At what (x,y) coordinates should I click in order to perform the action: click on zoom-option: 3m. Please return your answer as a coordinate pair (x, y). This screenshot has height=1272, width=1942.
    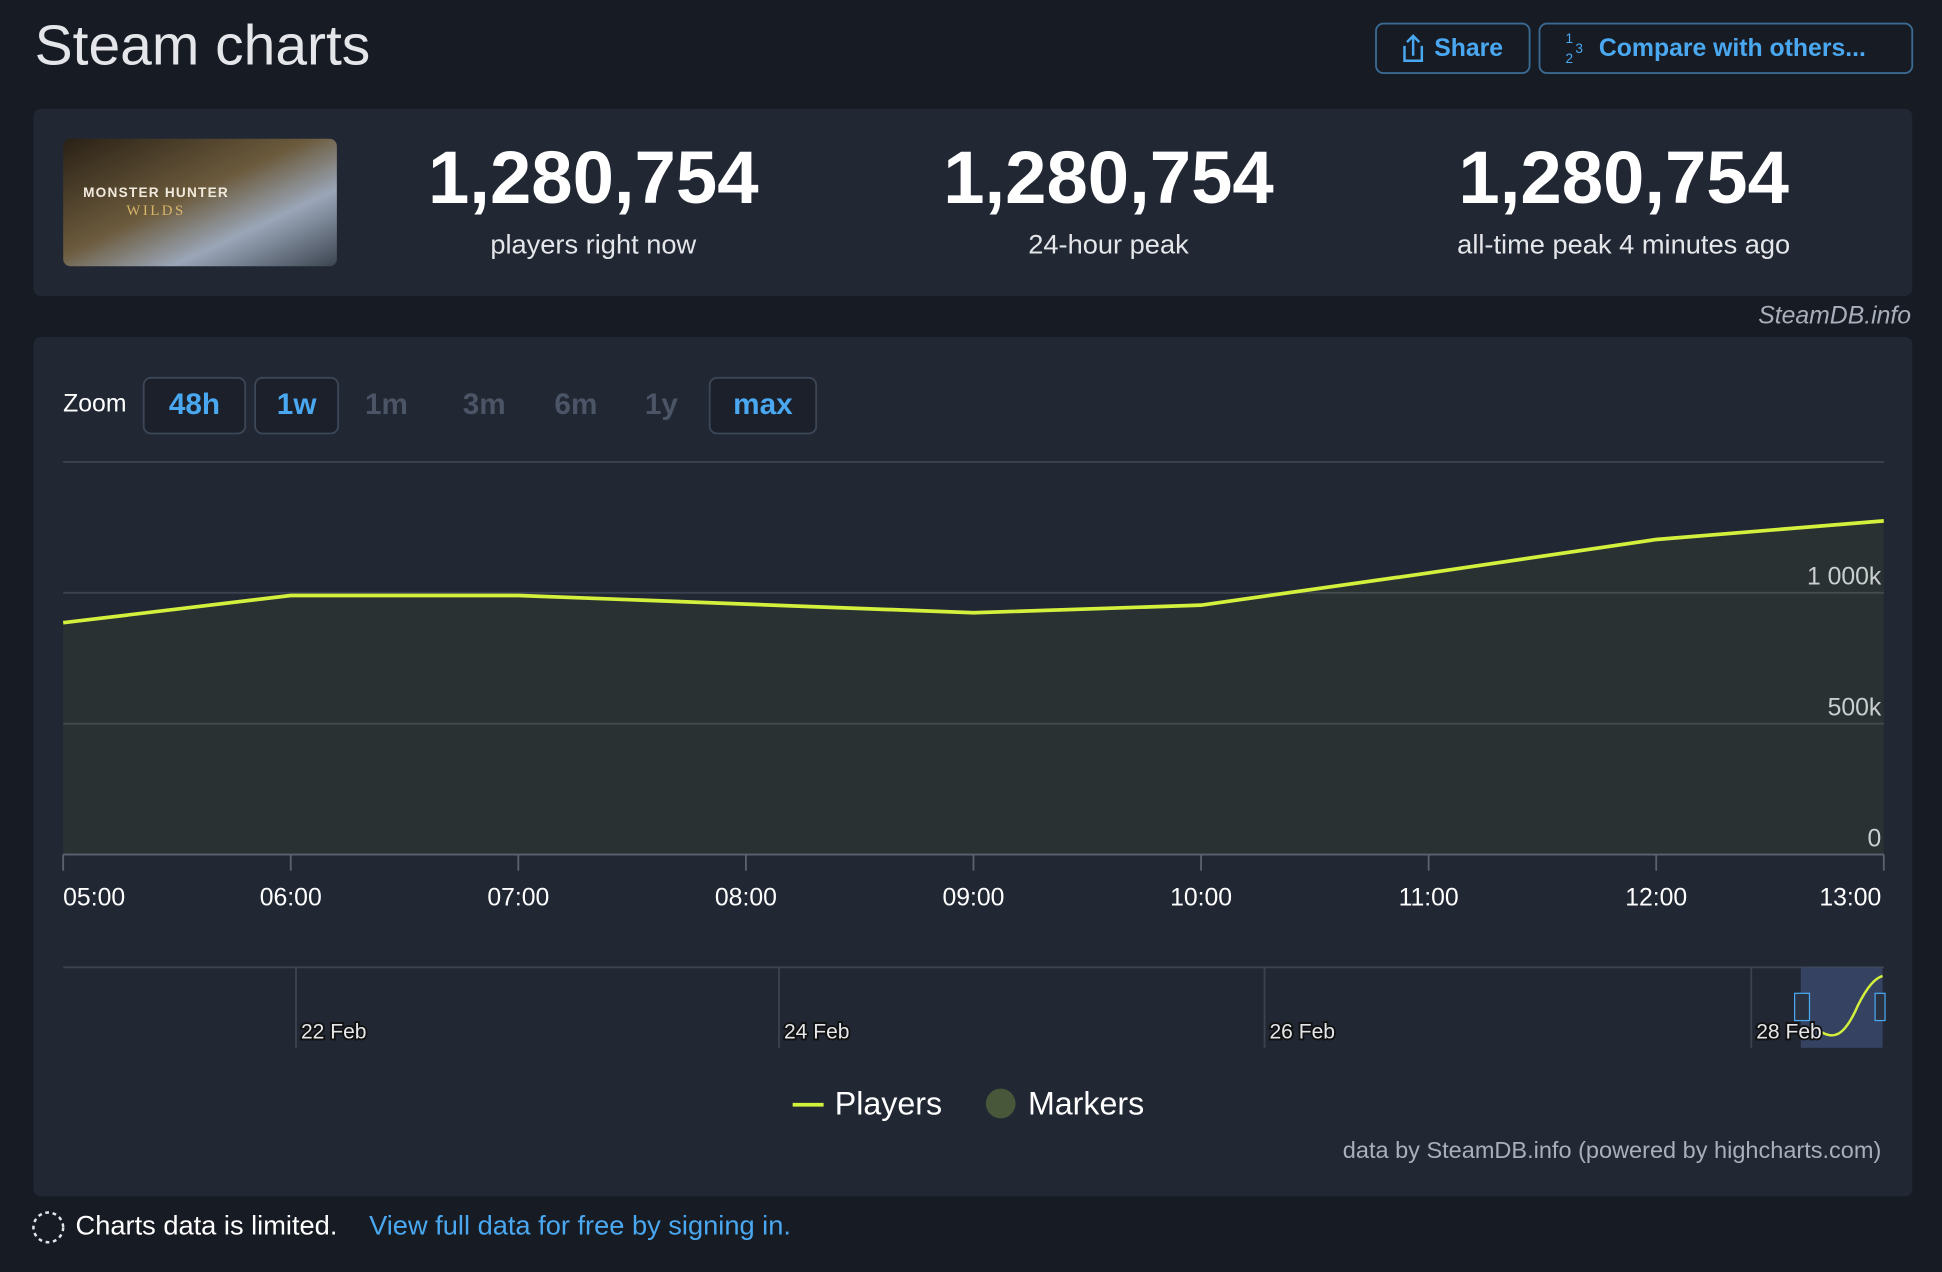
    Looking at the image, I should click on (484, 404).